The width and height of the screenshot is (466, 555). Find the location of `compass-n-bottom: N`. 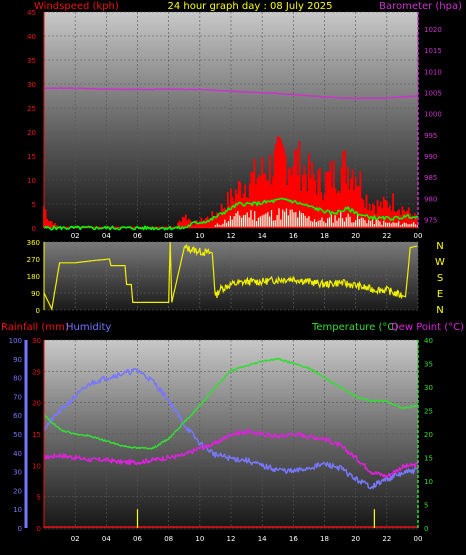

compass-n-bottom: N is located at coordinates (439, 310).